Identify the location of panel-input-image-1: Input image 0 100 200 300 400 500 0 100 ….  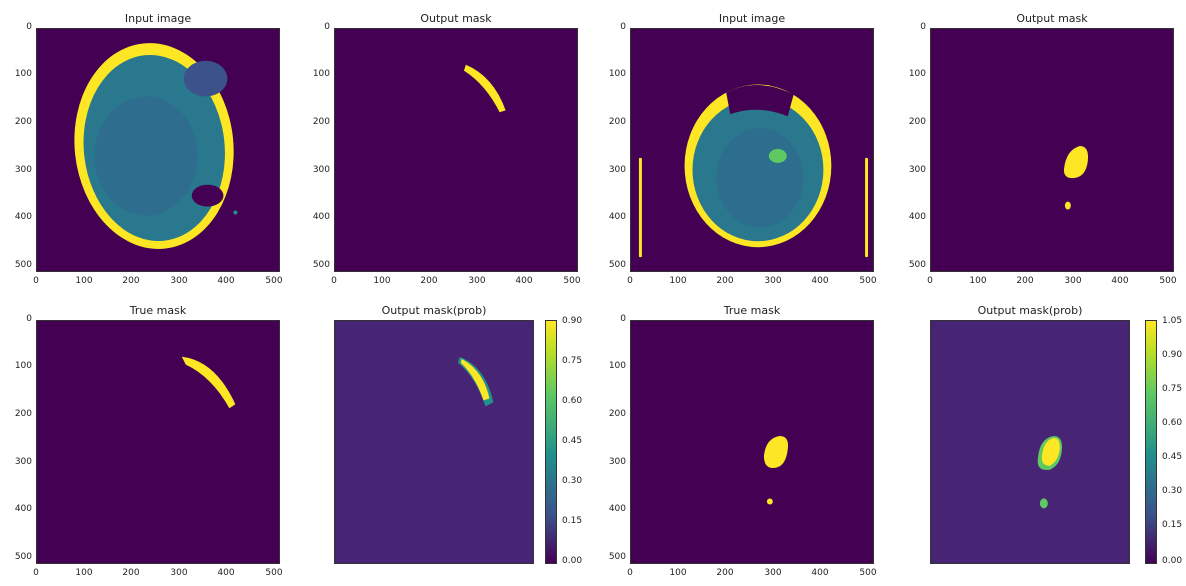
(149, 149).